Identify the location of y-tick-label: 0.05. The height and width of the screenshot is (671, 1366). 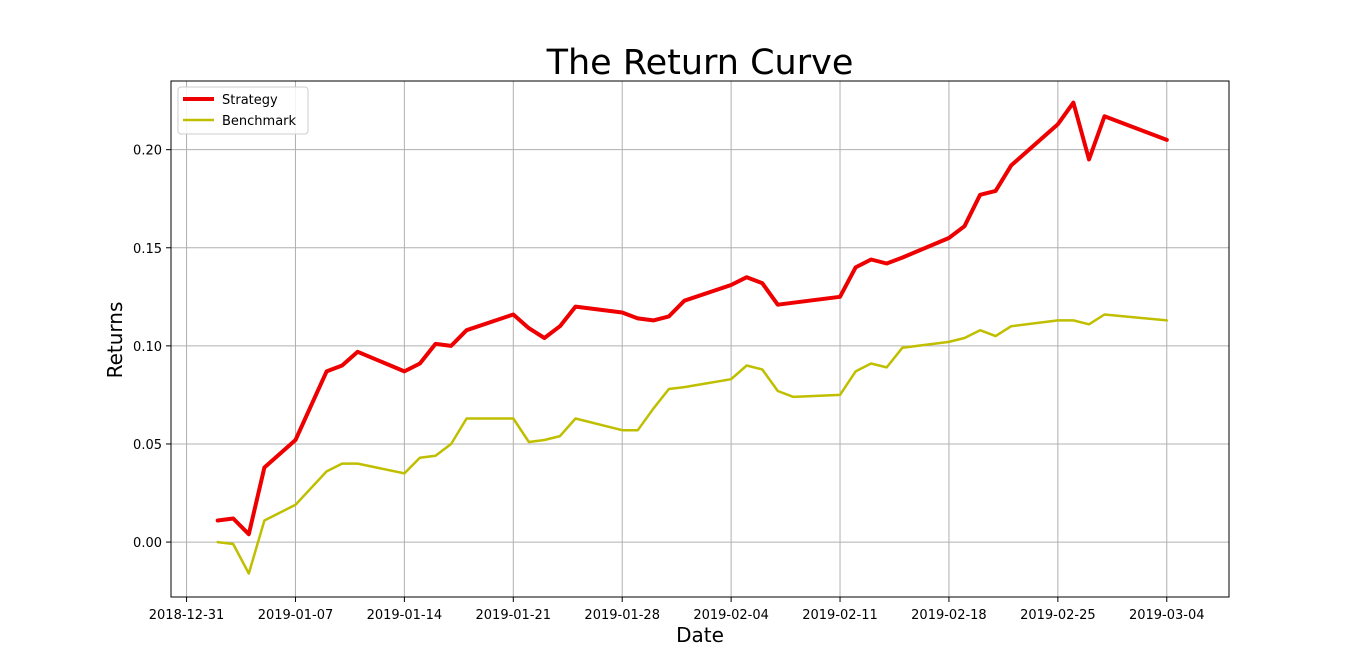
(147, 445).